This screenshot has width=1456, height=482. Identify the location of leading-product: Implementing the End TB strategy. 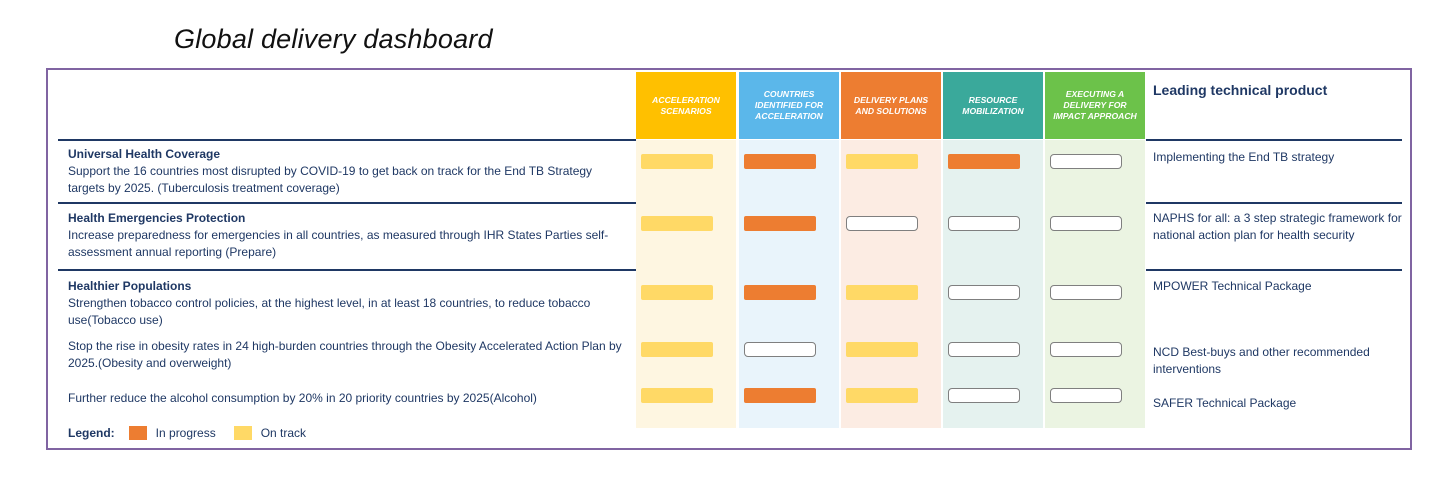
(1244, 157).